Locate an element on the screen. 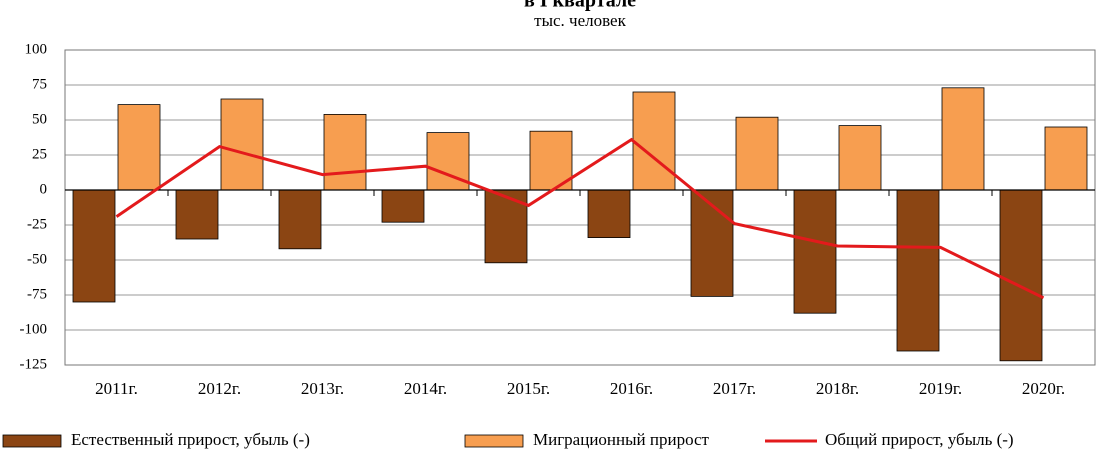  legend-label: Общий прирост, убыль (-) is located at coordinates (919, 439).